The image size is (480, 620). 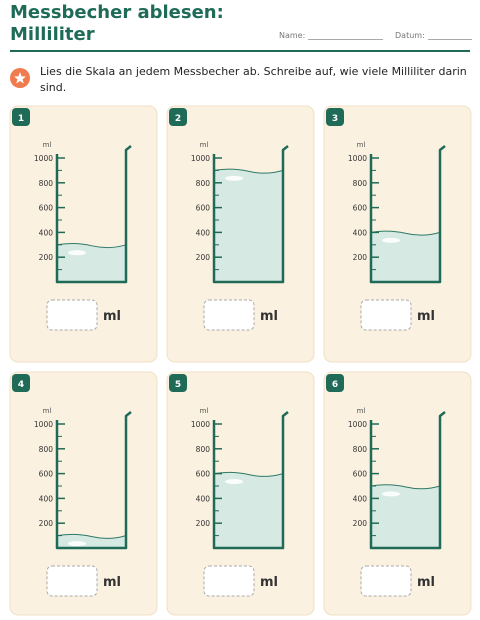 I want to click on beaker-card: 2 ml 200 400 600 800 1000 ml, so click(x=240, y=234).